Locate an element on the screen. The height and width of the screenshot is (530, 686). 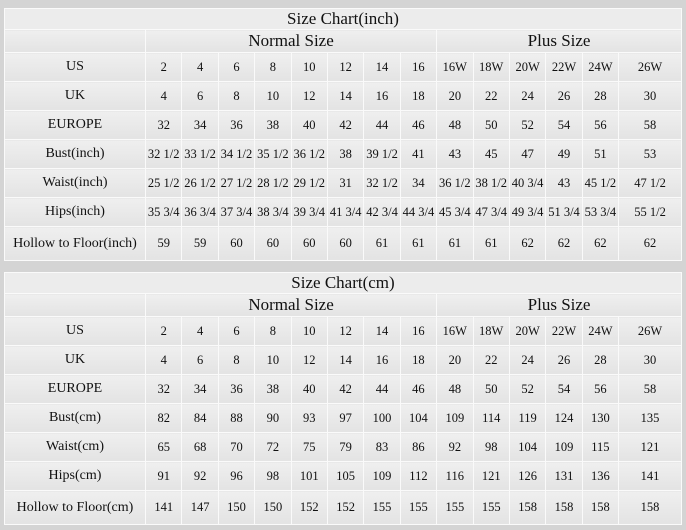
value-cell: 135 is located at coordinates (650, 418).